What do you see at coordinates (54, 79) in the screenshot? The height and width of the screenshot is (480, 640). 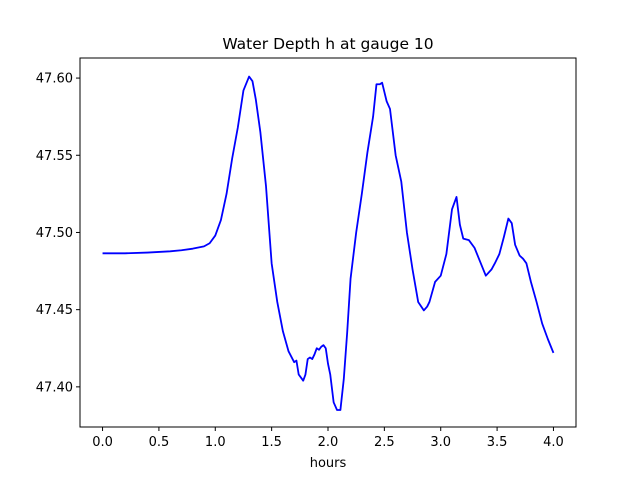 I see `y-tick-label: 47.60` at bounding box center [54, 79].